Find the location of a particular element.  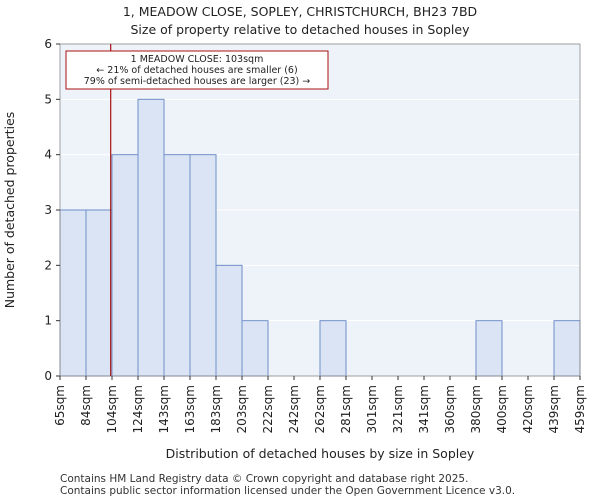

bar-262sqm is located at coordinates (333, 348).